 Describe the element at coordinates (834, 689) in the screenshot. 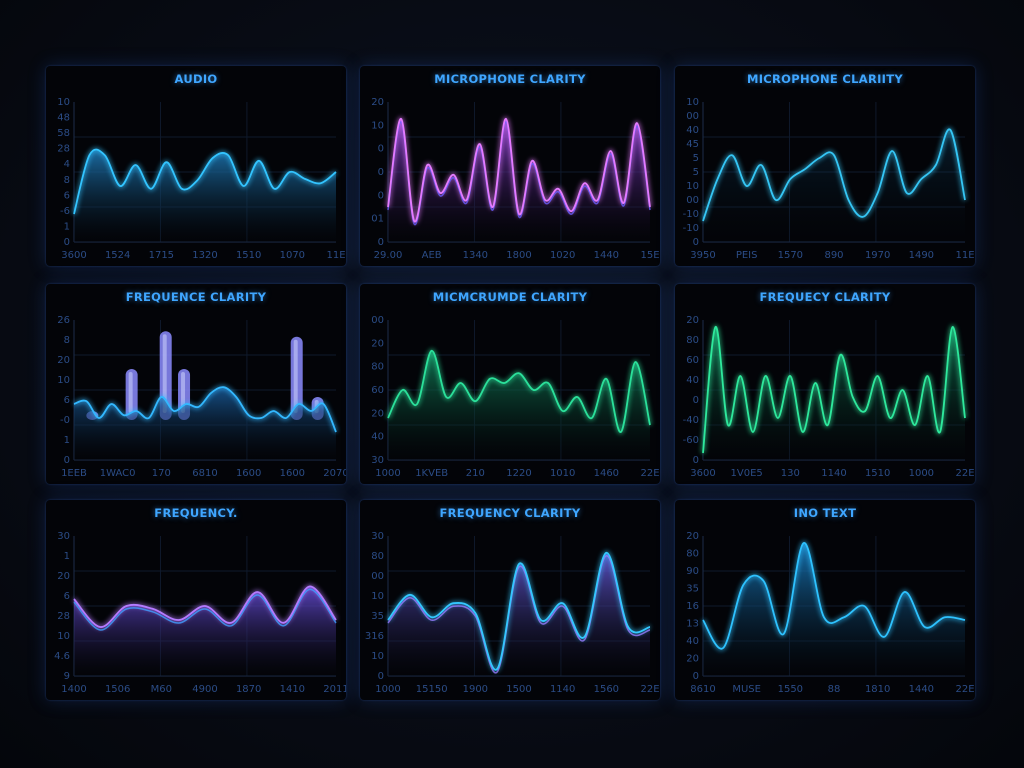

I see `x-tick-label: 88` at that location.